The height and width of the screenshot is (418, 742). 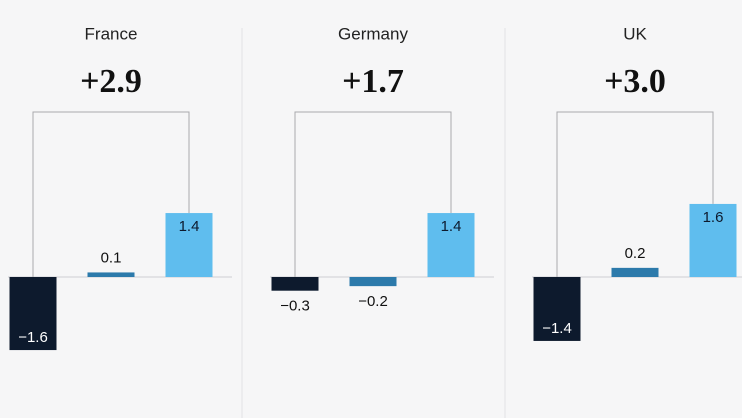 I want to click on value-label: −1.4, so click(x=557, y=328).